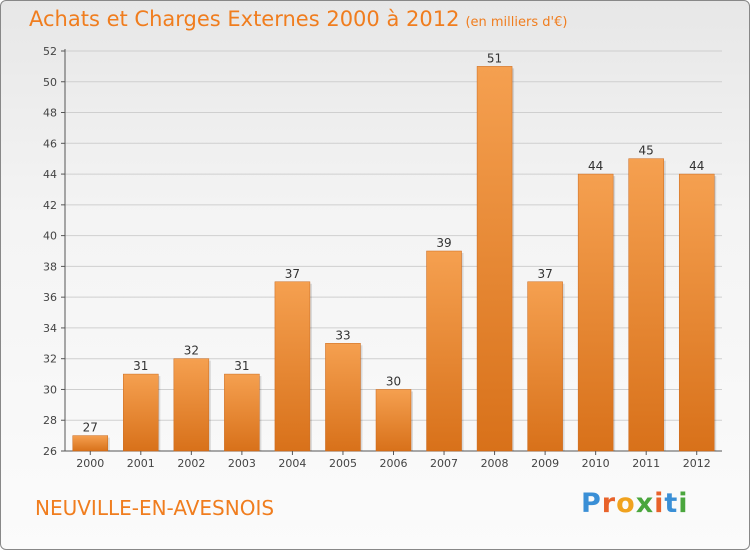 This screenshot has height=550, width=750. I want to click on x-tick-label: 2008, so click(495, 463).